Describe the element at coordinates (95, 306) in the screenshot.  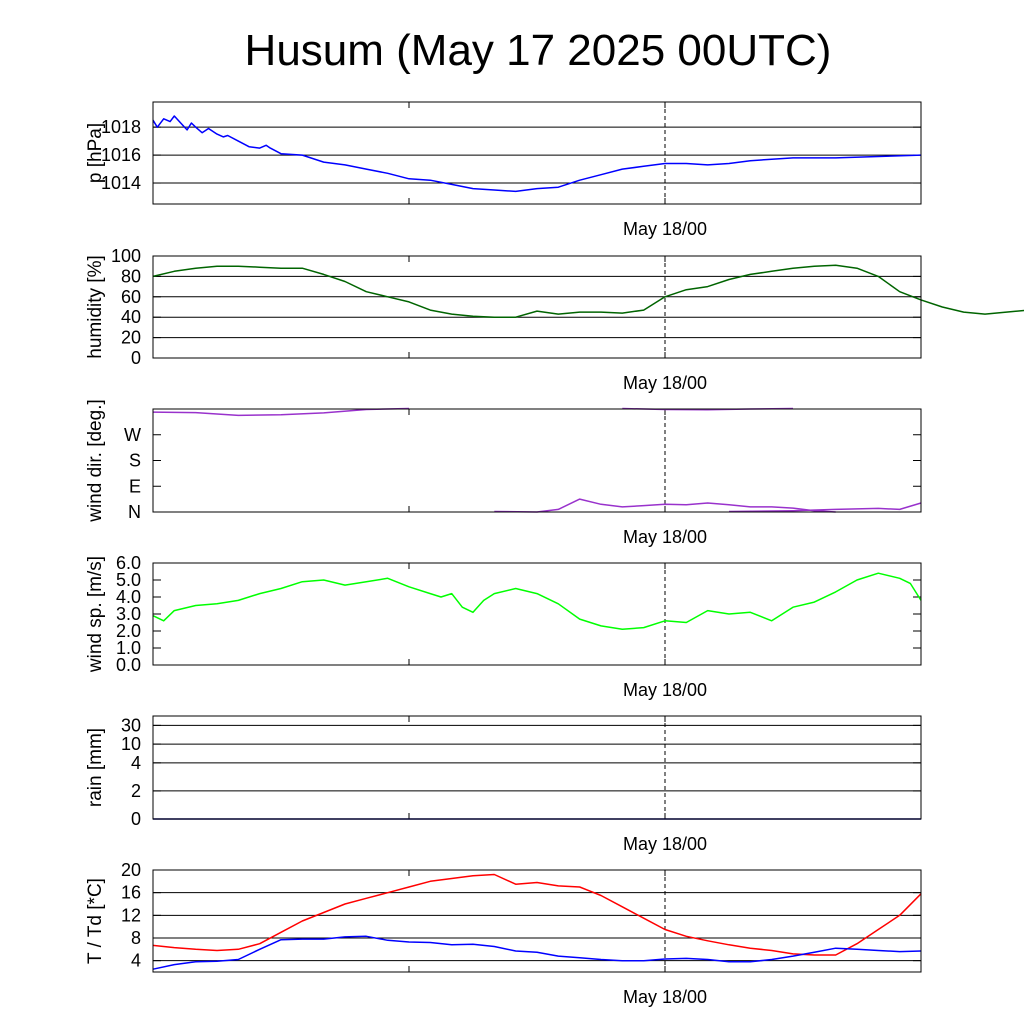
I see `y-axis-label: humidity [%]` at that location.